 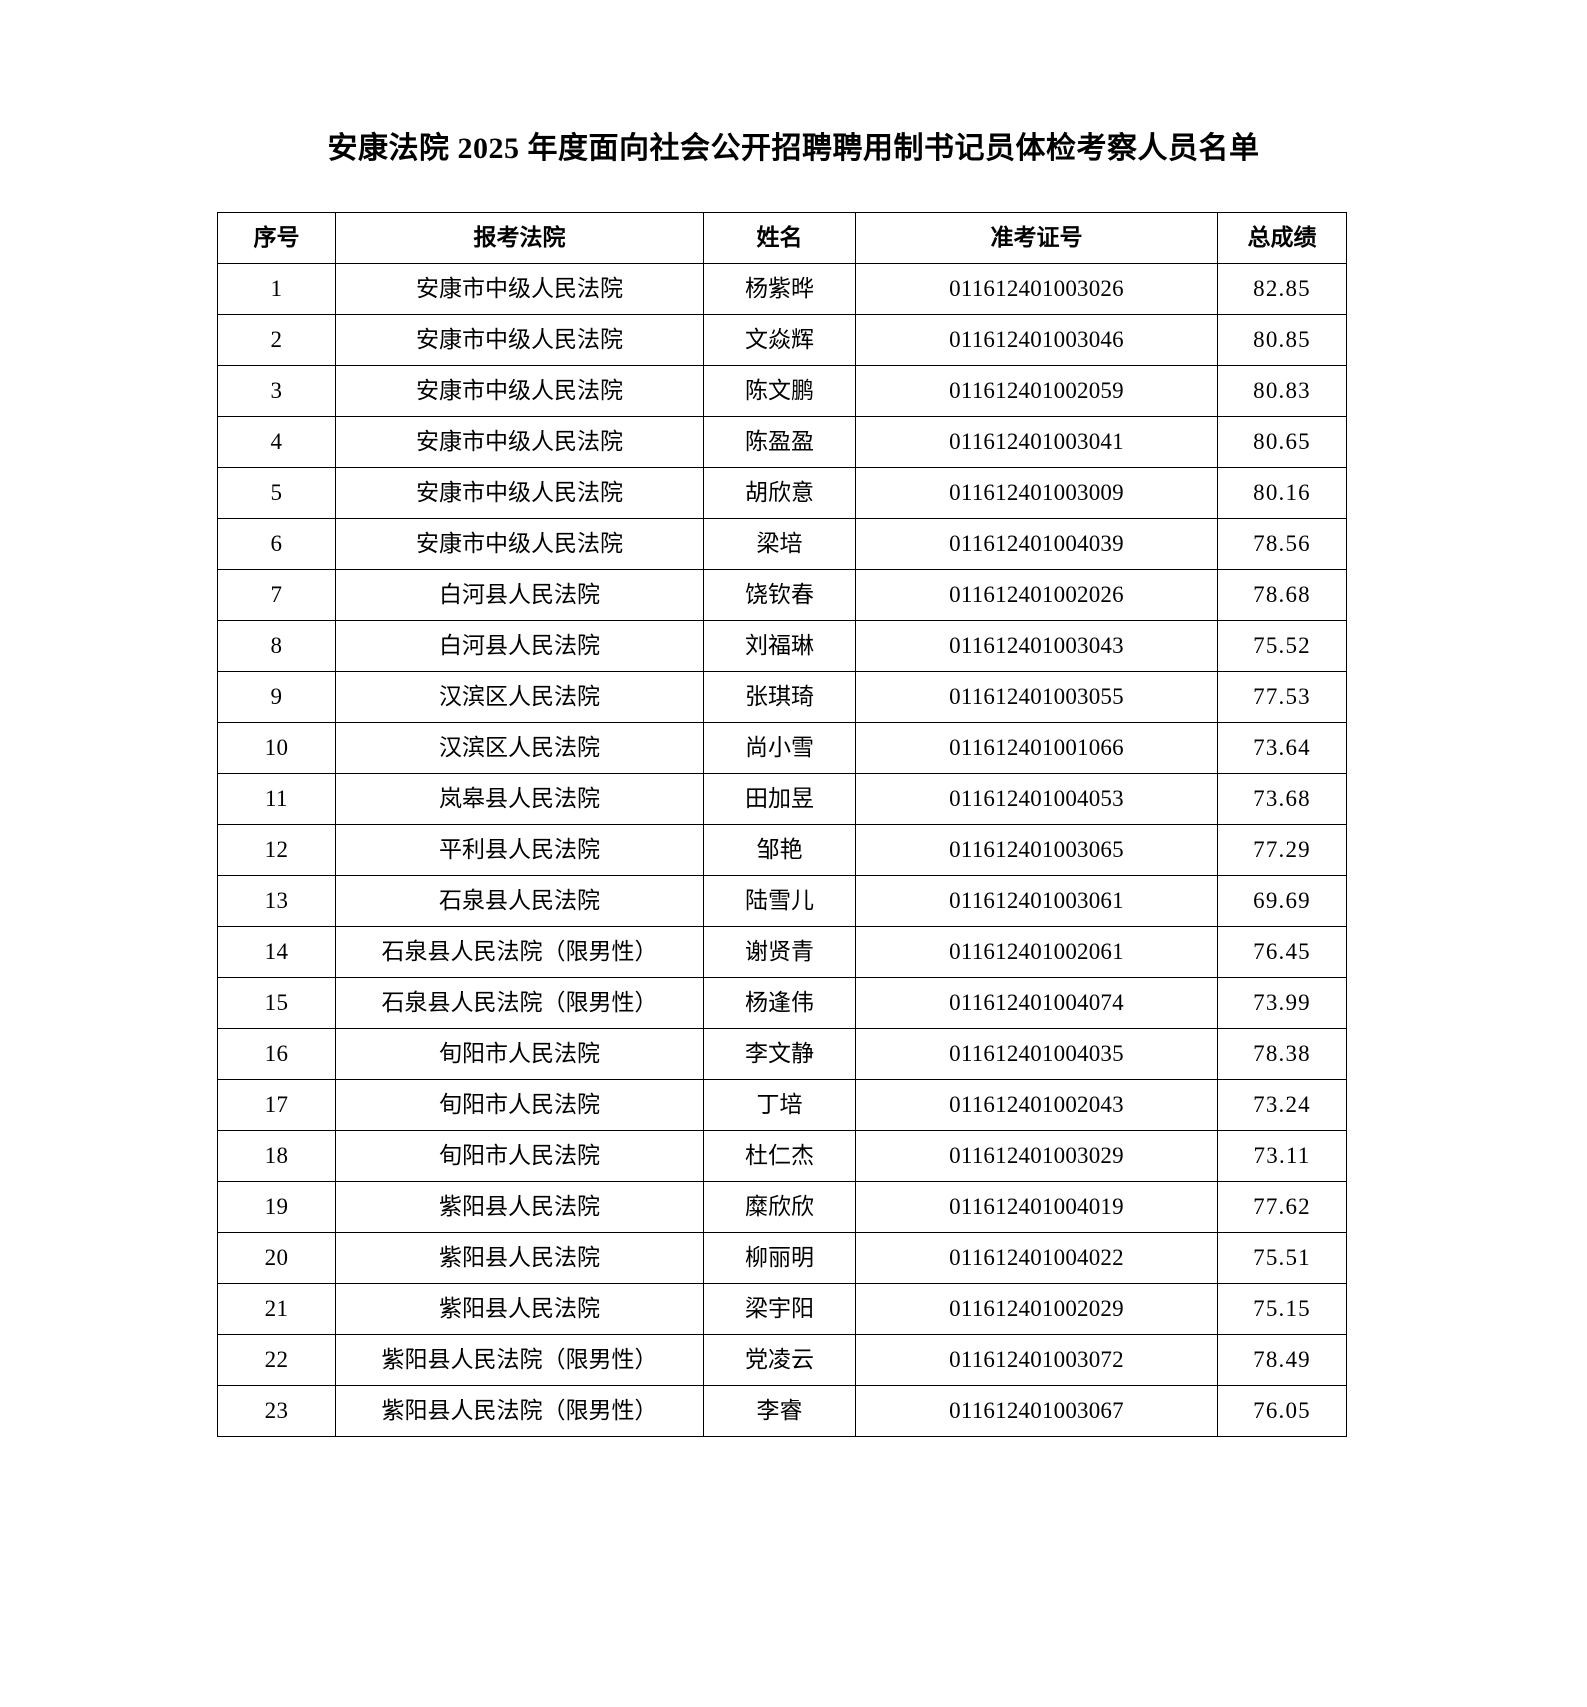 What do you see at coordinates (276, 850) in the screenshot?
I see `cell-index: 12` at bounding box center [276, 850].